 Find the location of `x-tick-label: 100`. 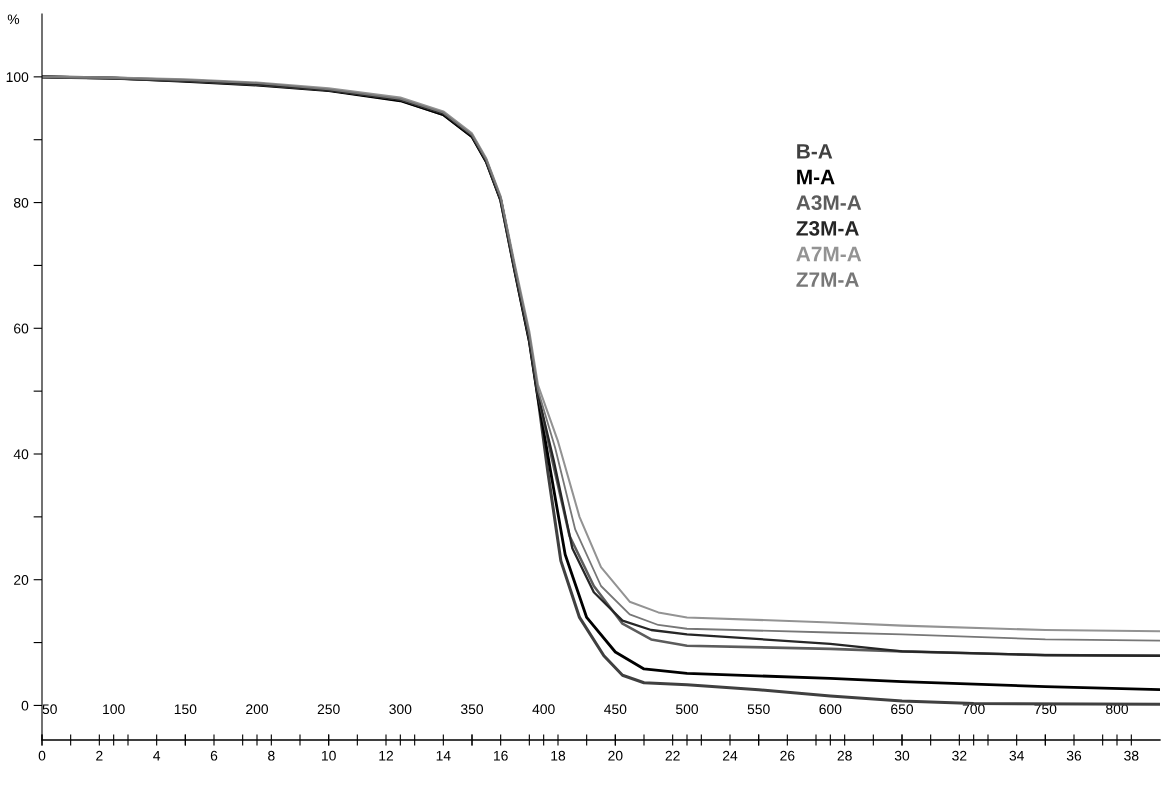

x-tick-label: 100 is located at coordinates (114, 709).